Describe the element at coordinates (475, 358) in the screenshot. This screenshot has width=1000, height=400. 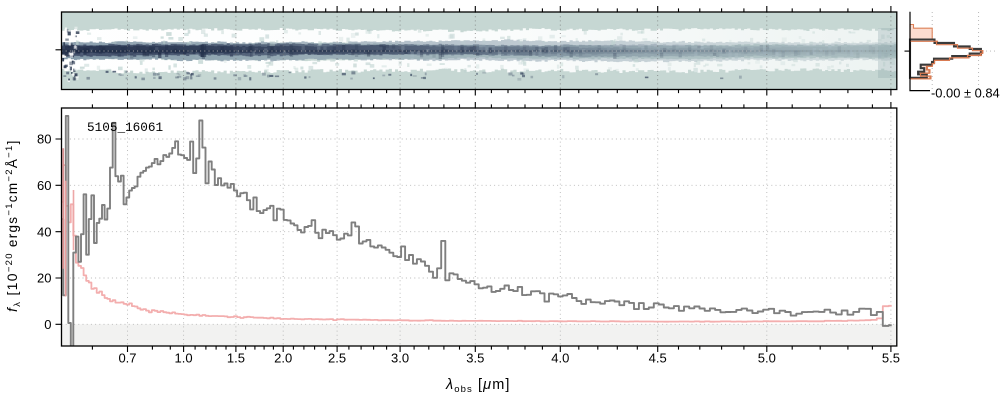
I see `svg-text: 3.5` at that location.